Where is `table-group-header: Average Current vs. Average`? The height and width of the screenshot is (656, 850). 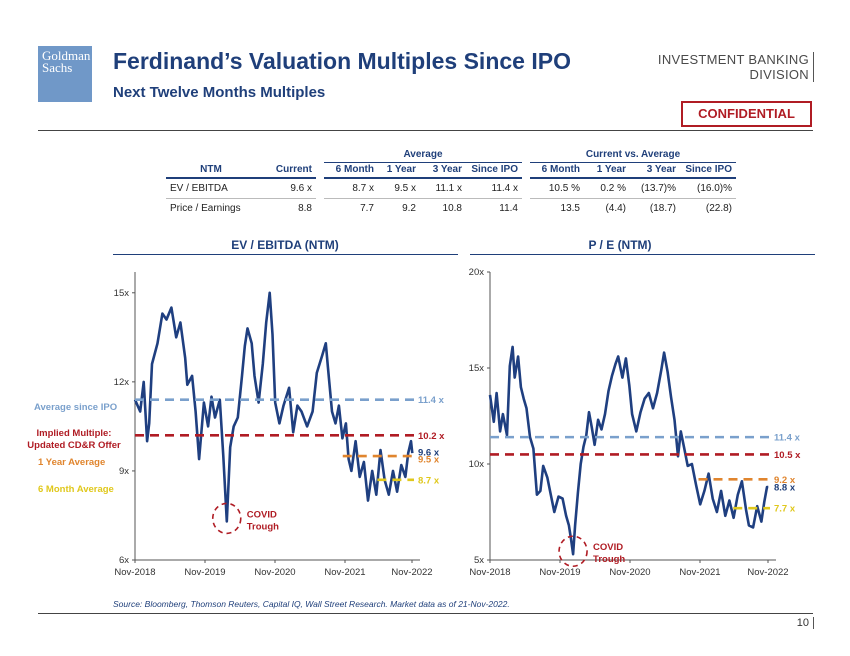
table-group-header: Average Current vs. Average is located at coordinates (451, 155).